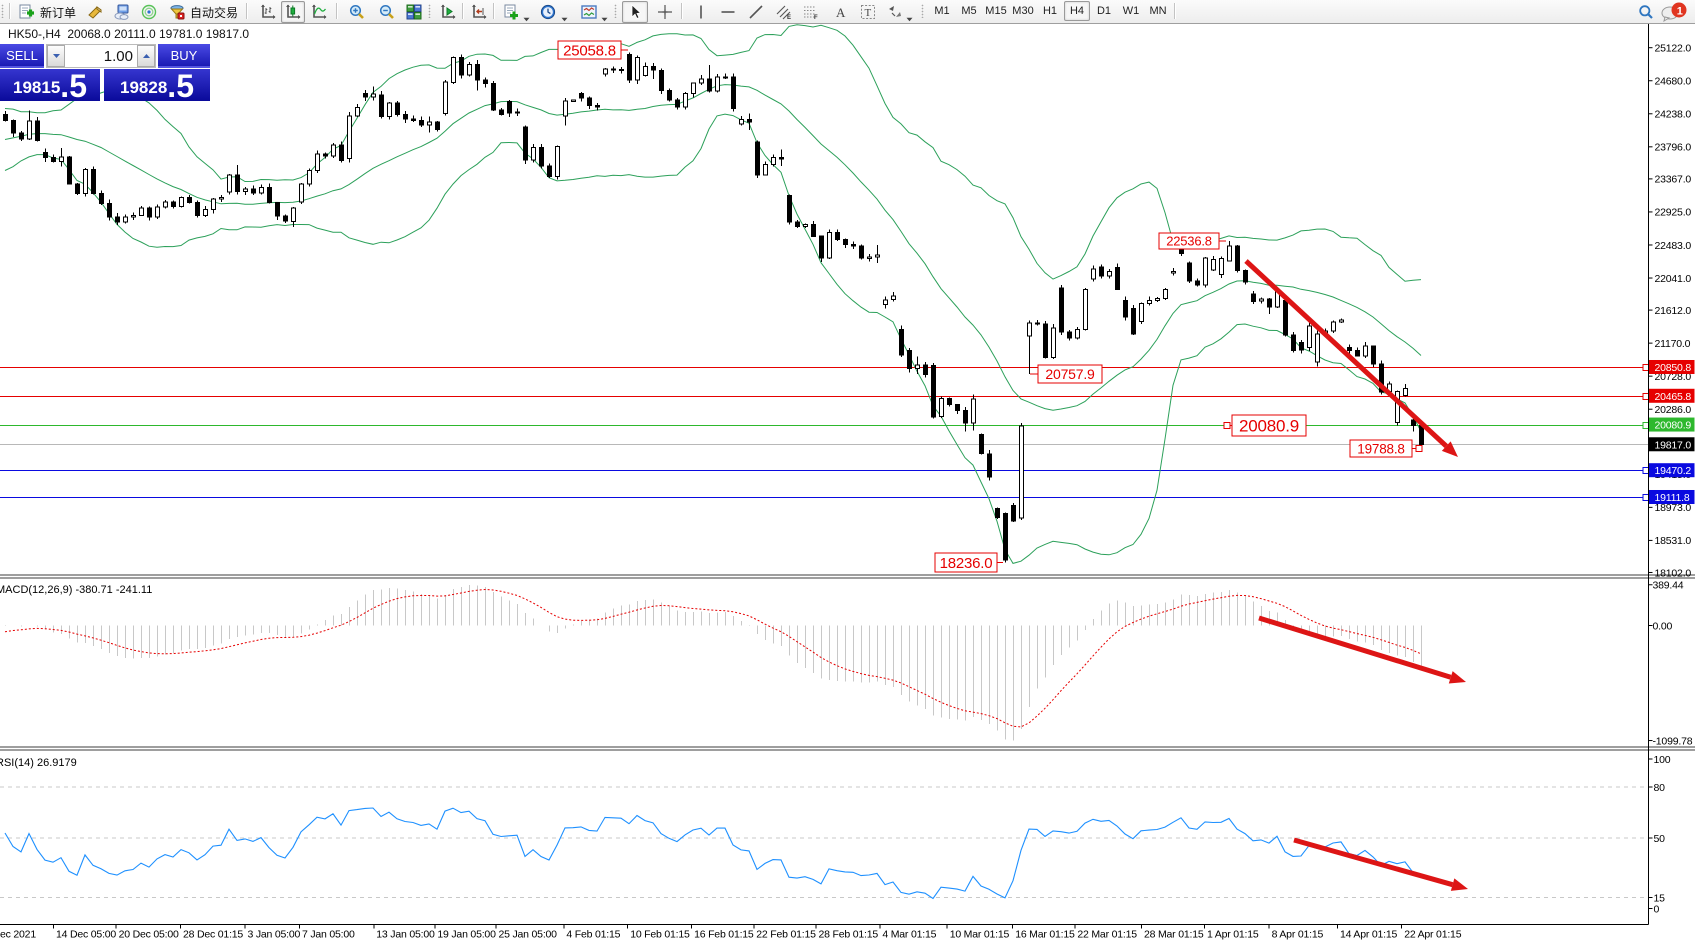 The height and width of the screenshot is (945, 1695). Describe the element at coordinates (784, 12) in the screenshot. I see `equidistant-channel-button: E` at that location.